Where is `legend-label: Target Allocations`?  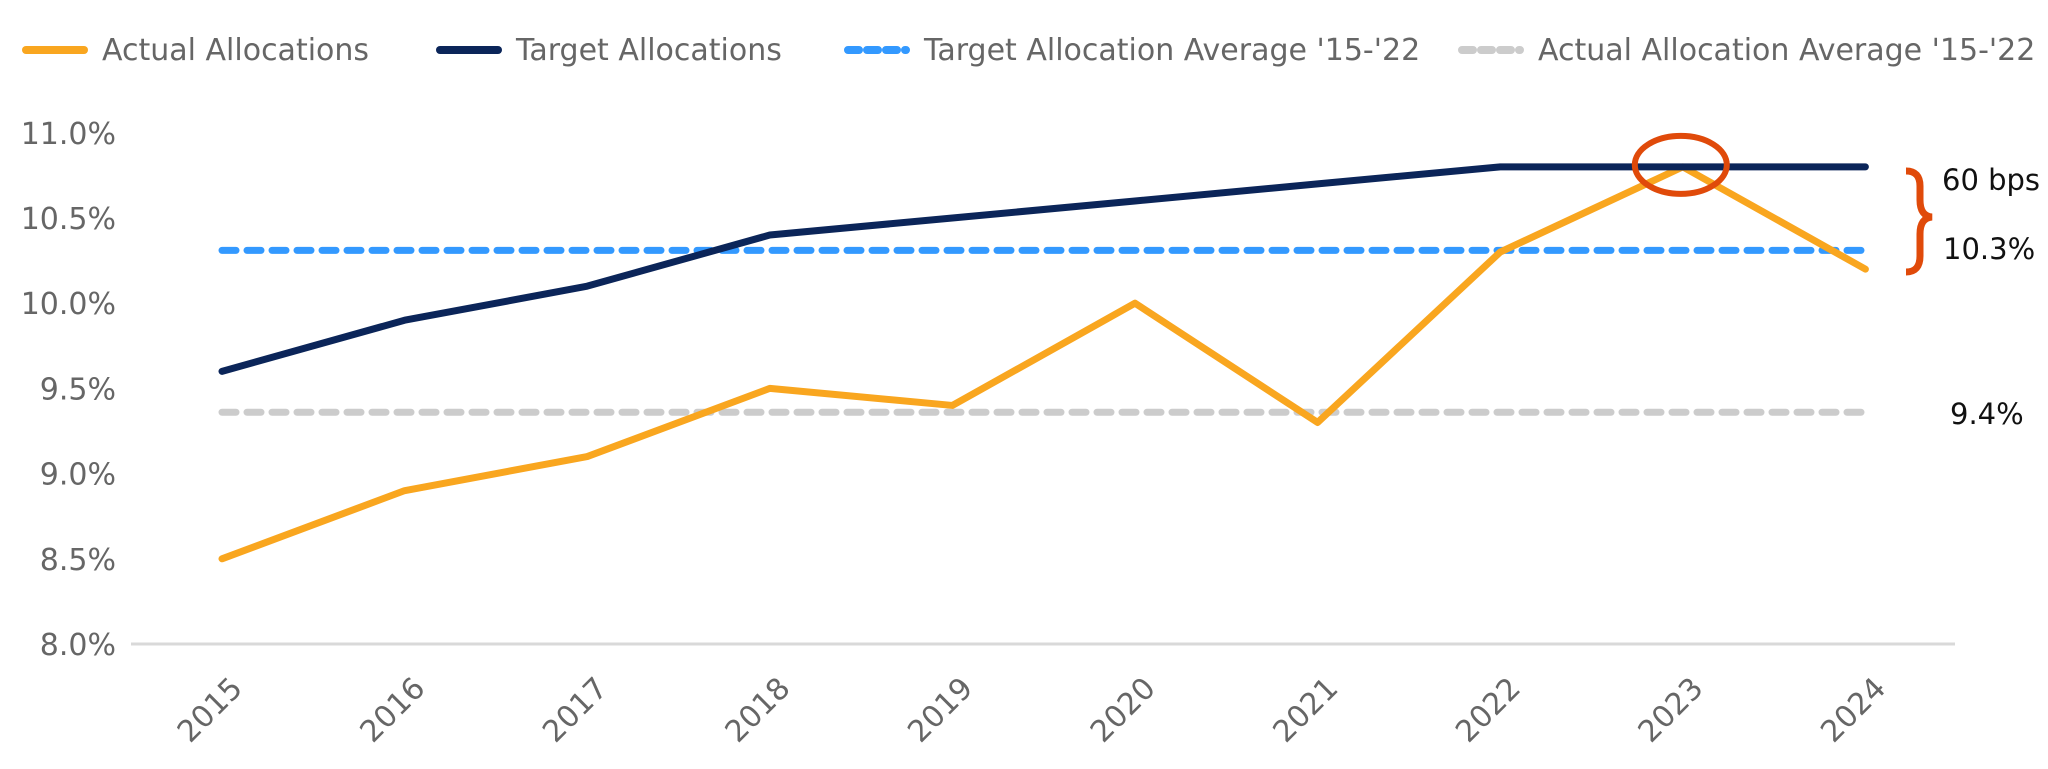
legend-label: Target Allocations is located at coordinates (648, 50).